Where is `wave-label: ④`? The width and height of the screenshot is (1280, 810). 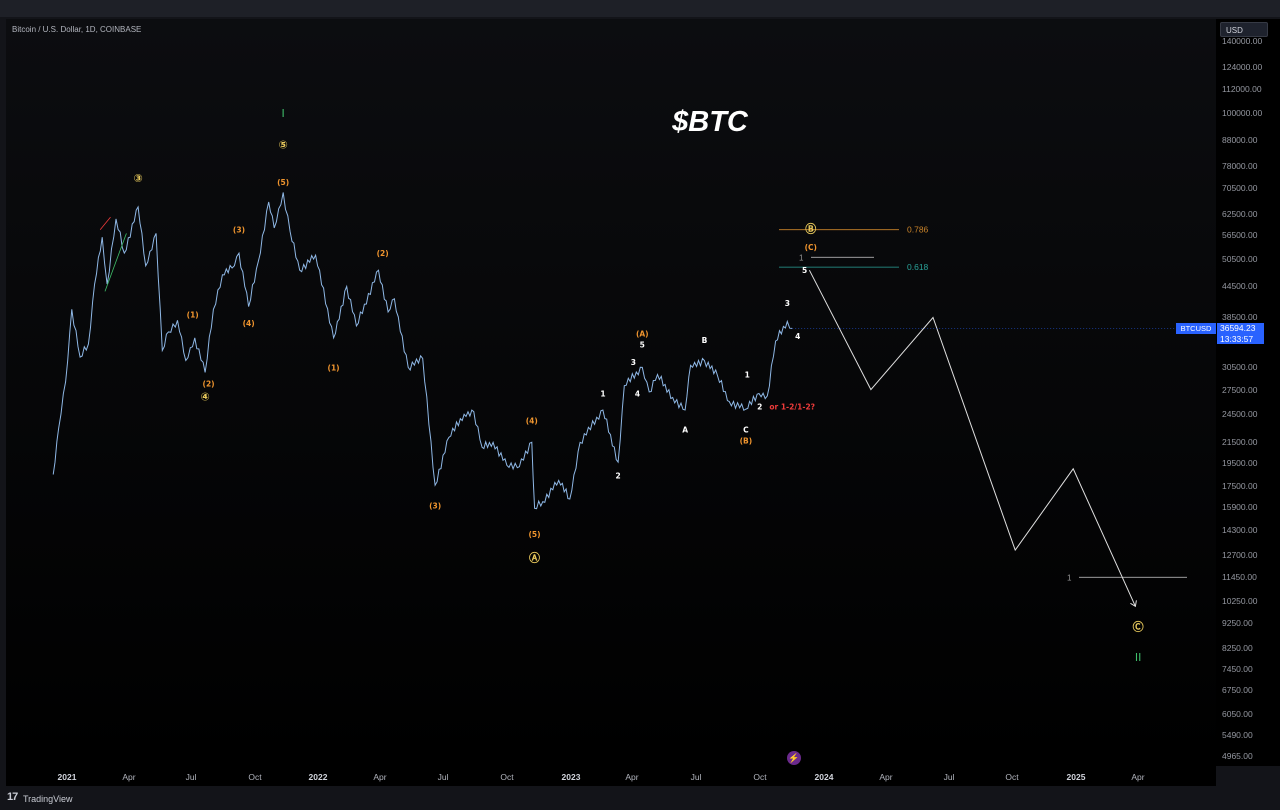
wave-label: ④ is located at coordinates (204, 397).